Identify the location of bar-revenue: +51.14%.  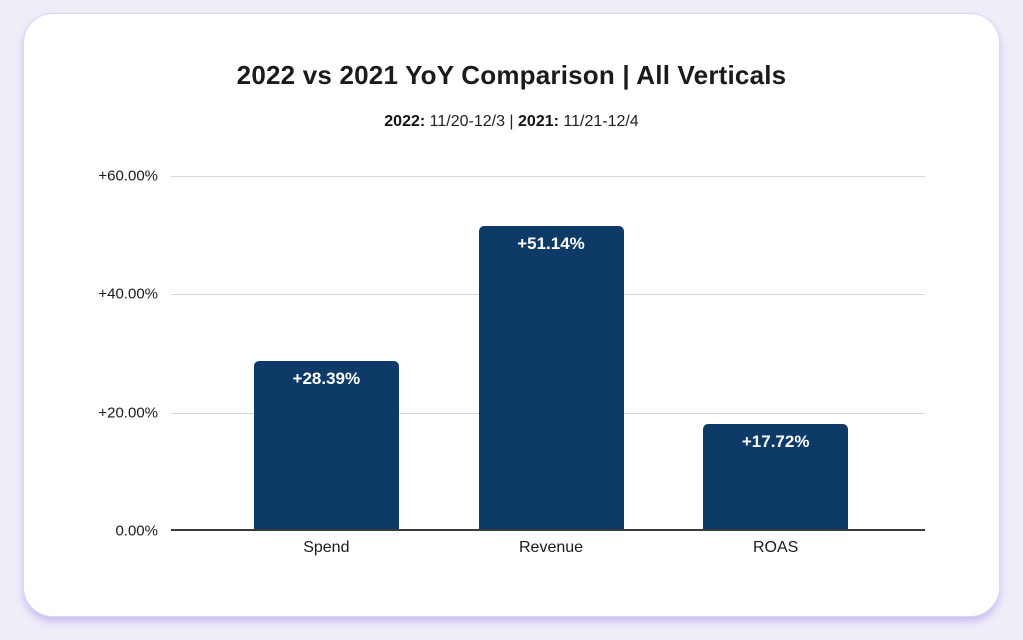
(551, 377).